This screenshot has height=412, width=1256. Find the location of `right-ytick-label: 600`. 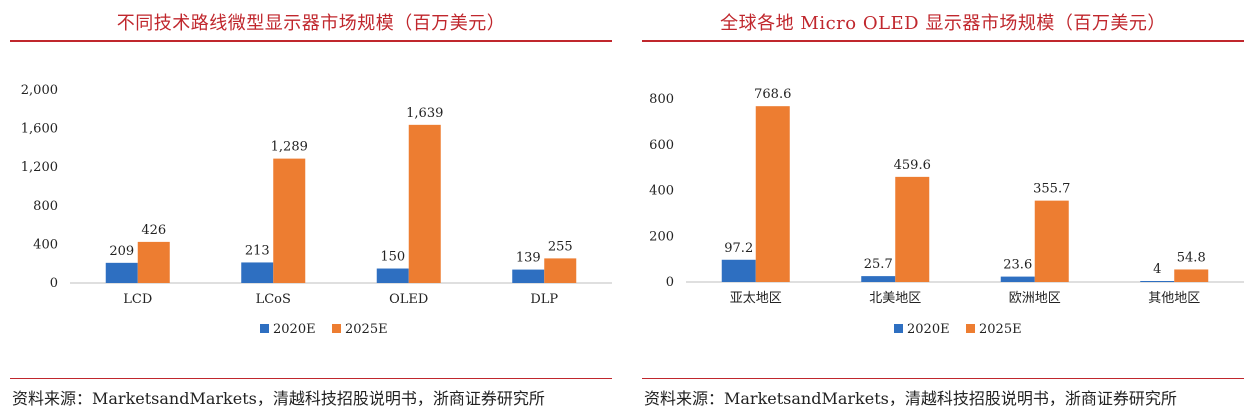

right-ytick-label: 600 is located at coordinates (661, 145).